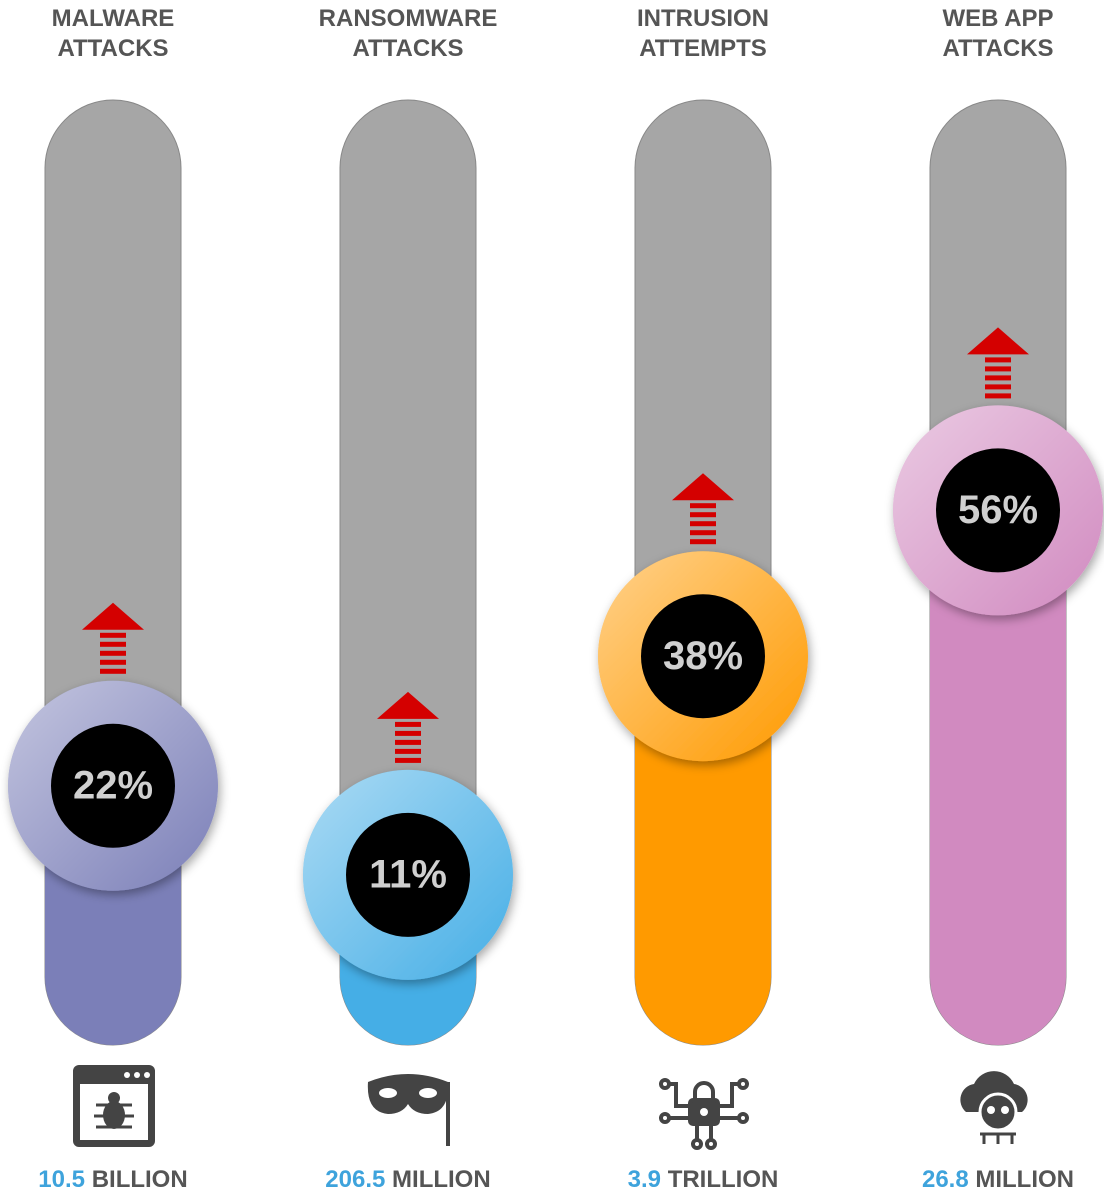 This screenshot has height=1201, width=1104. I want to click on value-label: 11%, so click(408, 874).